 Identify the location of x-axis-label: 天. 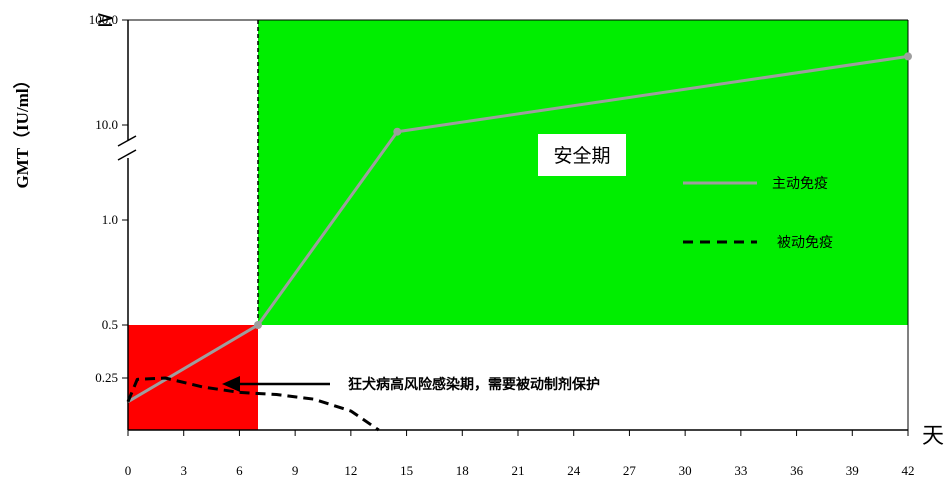
(933, 436).